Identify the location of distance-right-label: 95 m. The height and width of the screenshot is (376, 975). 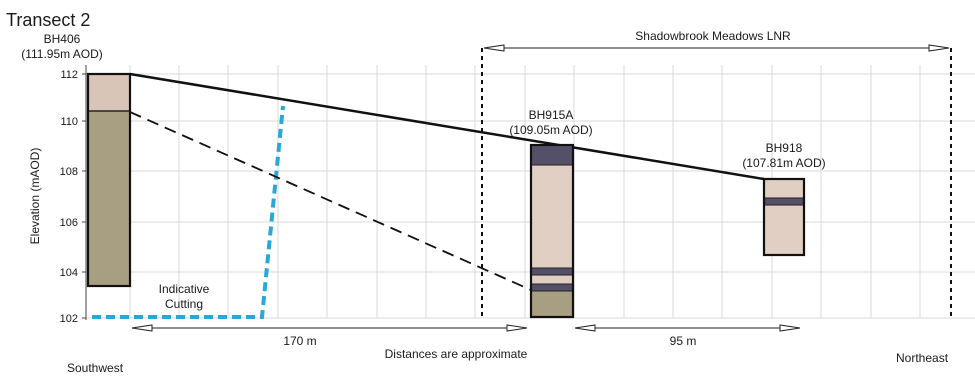
(683, 341).